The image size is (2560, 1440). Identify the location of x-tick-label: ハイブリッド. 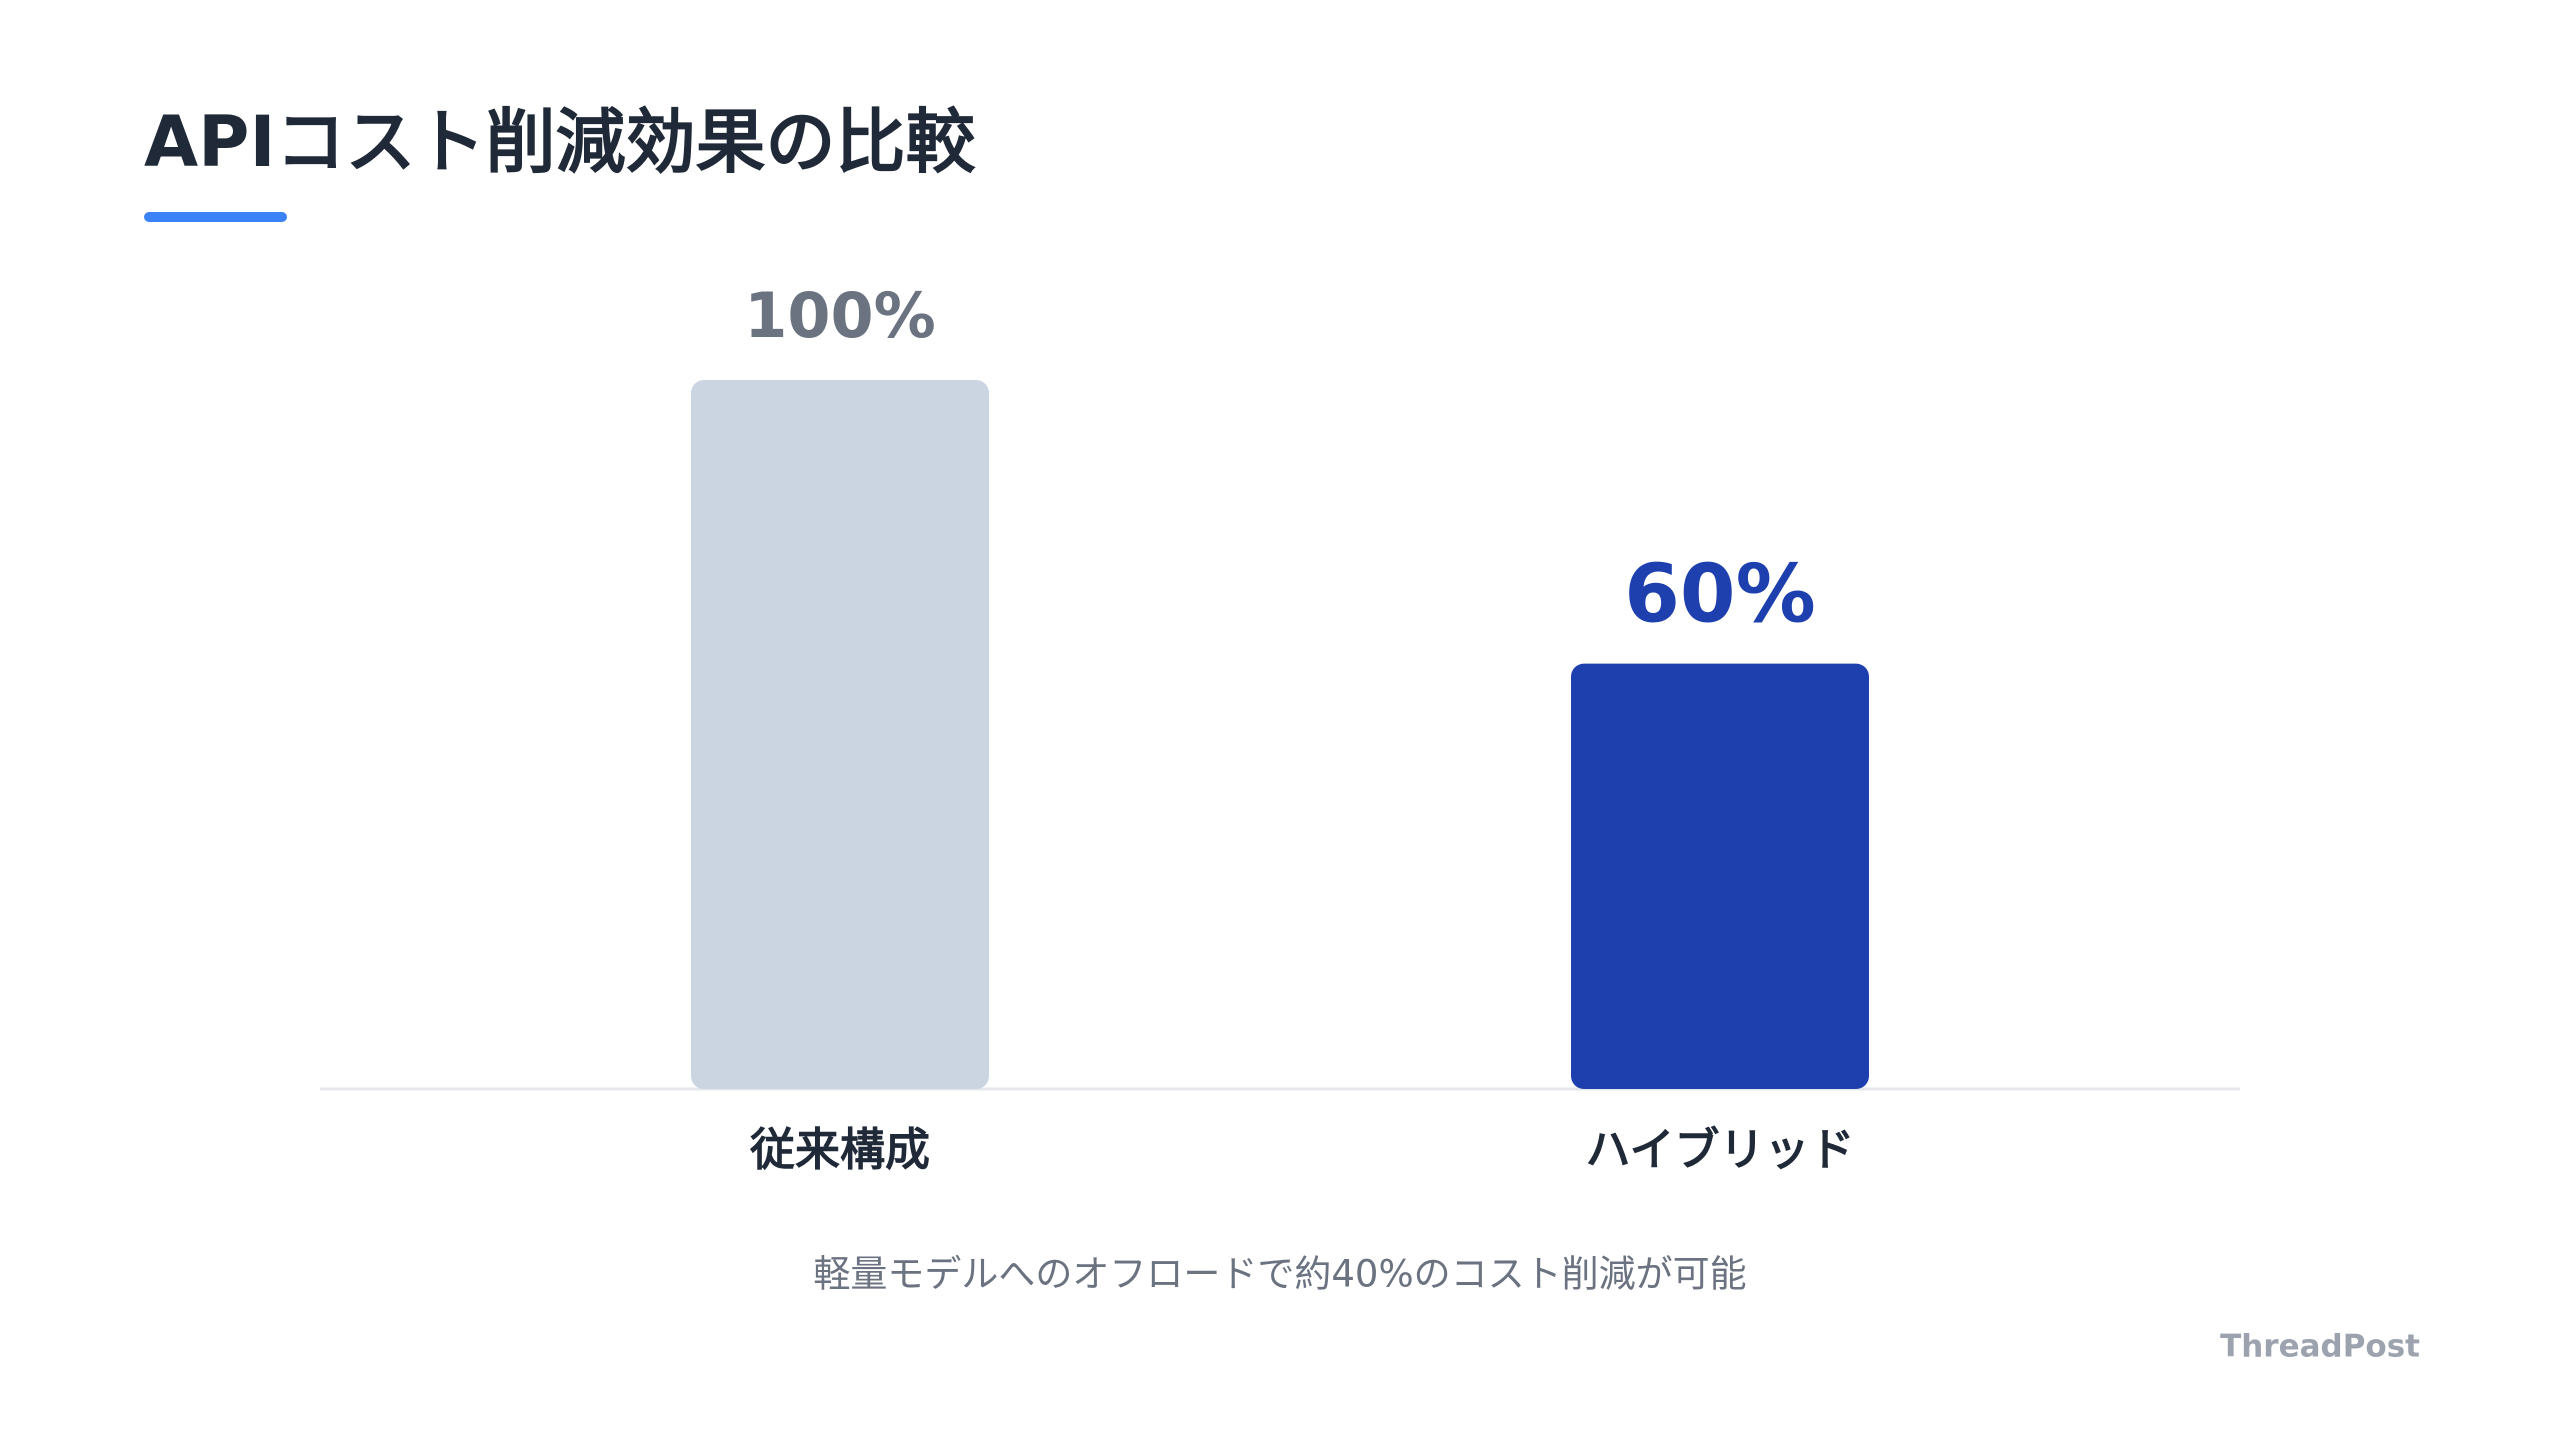
(1719, 1149).